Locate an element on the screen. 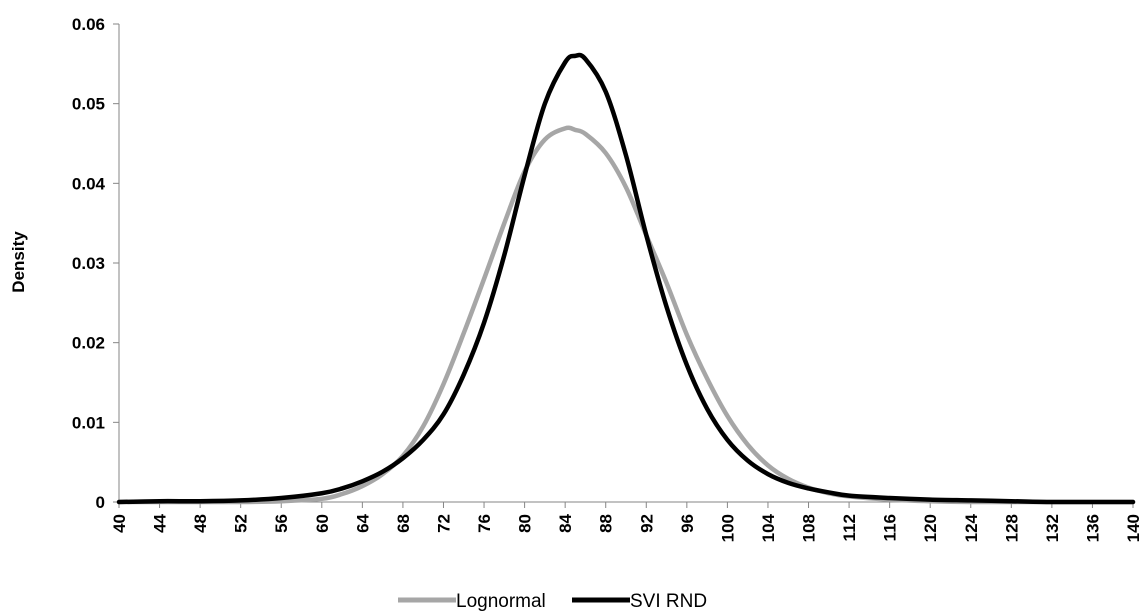 This screenshot has height=613, width=1145. x-tick-label: 132 is located at coordinates (1052, 528).